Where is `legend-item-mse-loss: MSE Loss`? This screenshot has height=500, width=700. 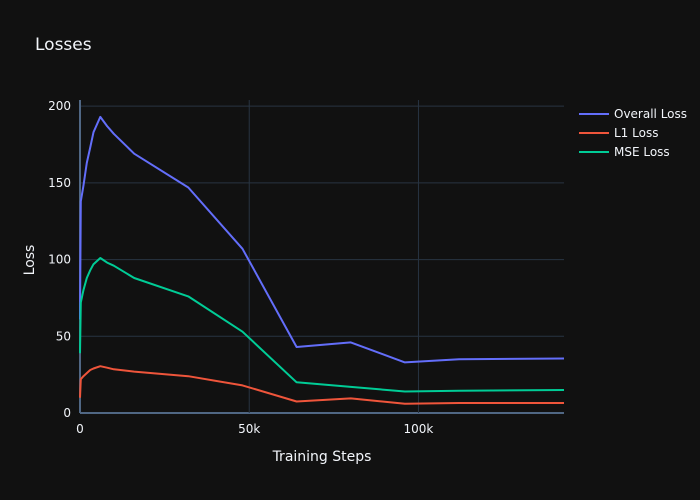
legend-item-mse-loss: MSE Loss is located at coordinates (624, 152).